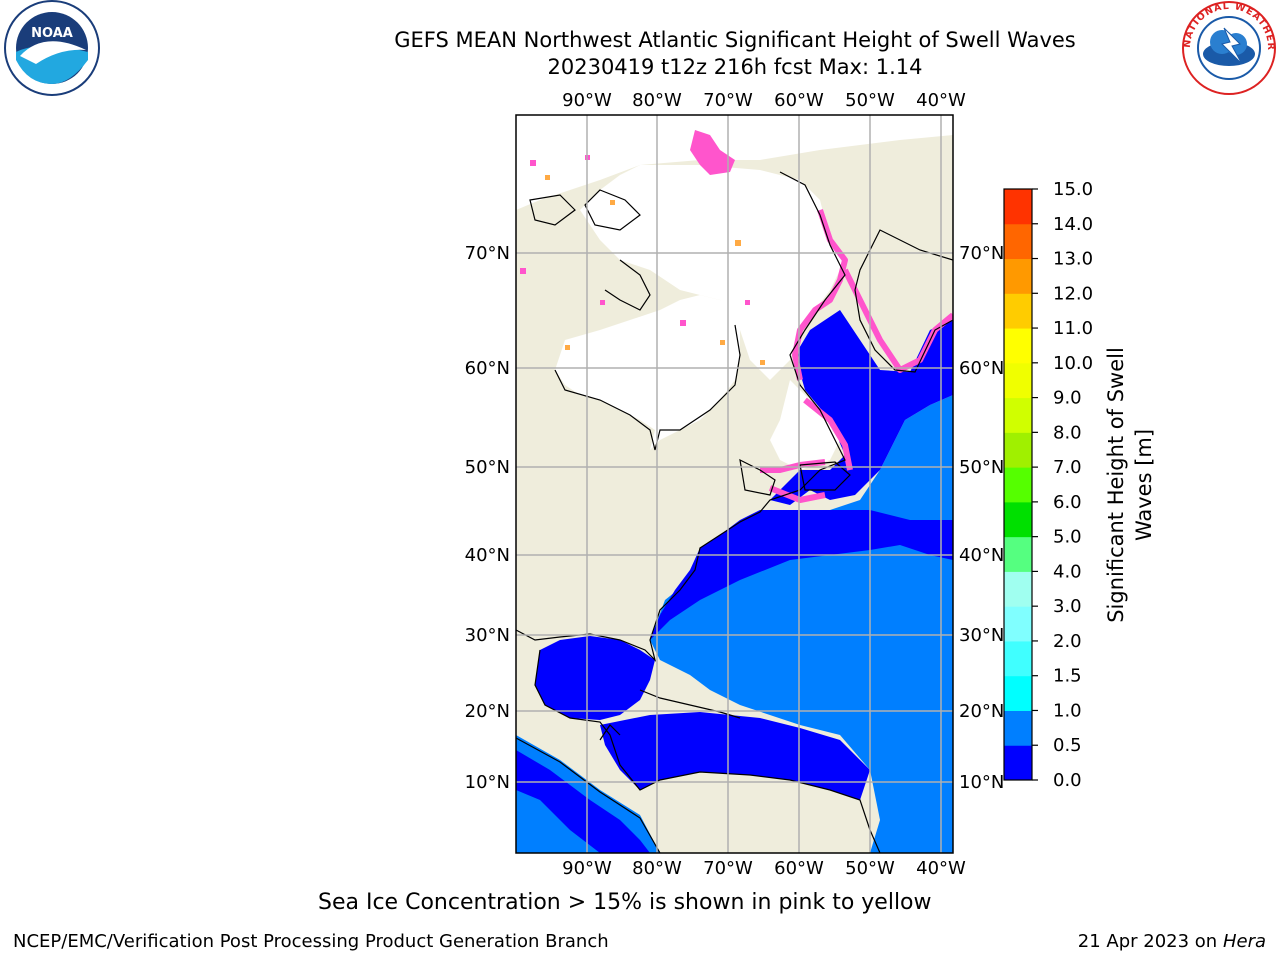 The width and height of the screenshot is (1280, 960). I want to click on colorbar-tick-label: 15.0, so click(1073, 189).